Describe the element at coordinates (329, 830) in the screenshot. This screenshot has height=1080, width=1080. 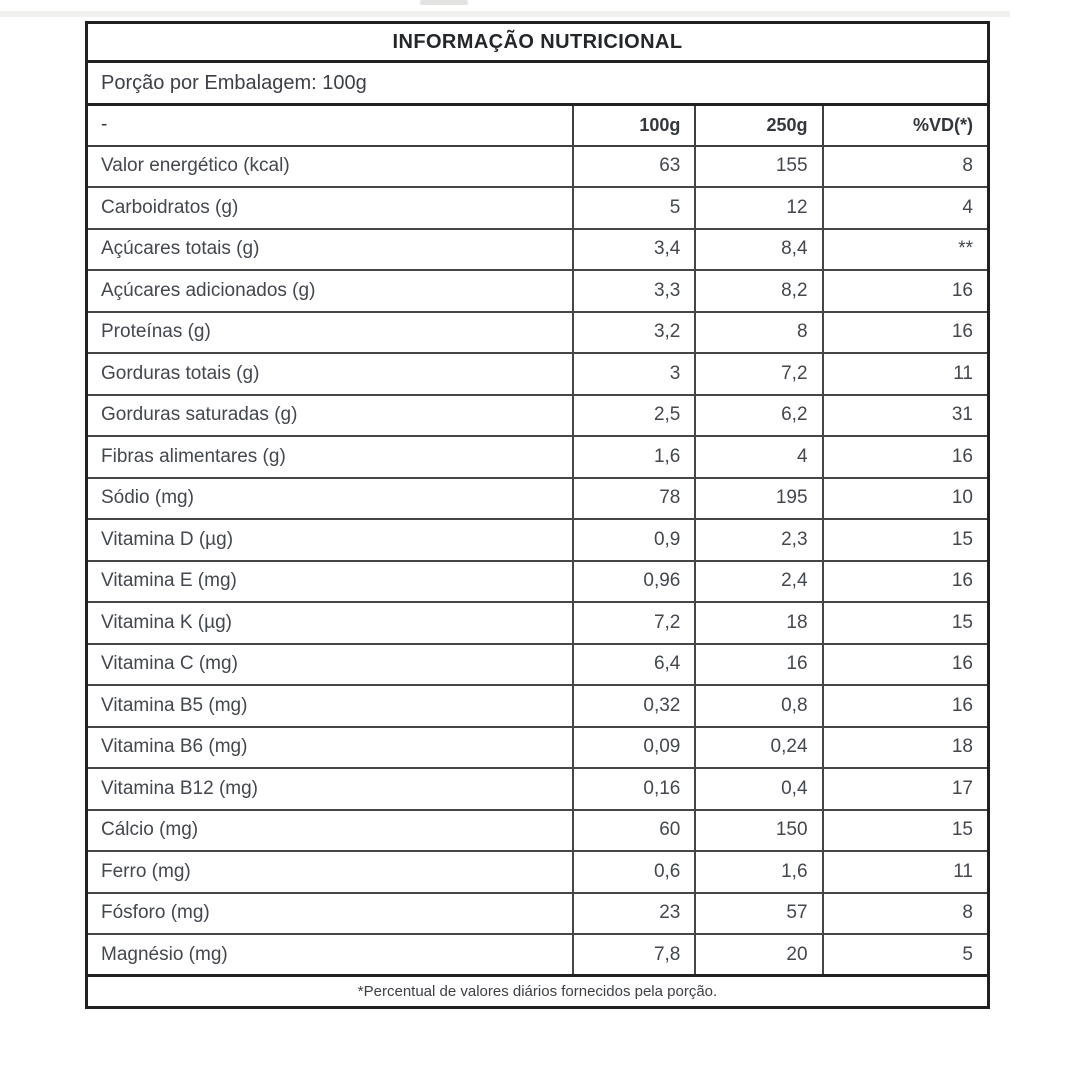
I see `nutrient-label-cell: Cálcio (mg)` at that location.